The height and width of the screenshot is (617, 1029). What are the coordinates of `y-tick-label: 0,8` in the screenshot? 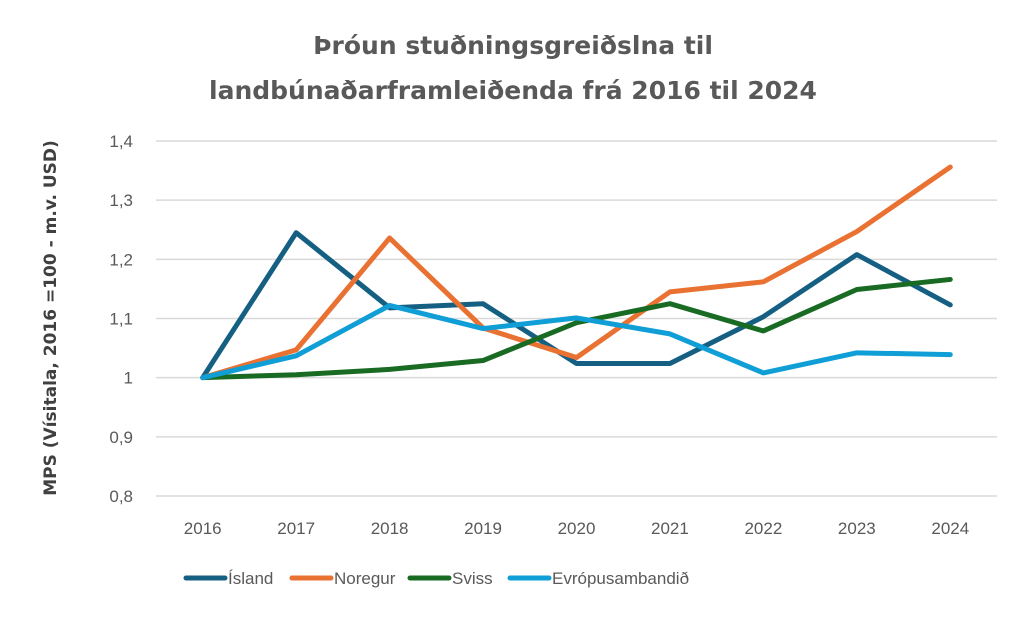 It's located at (121, 496).